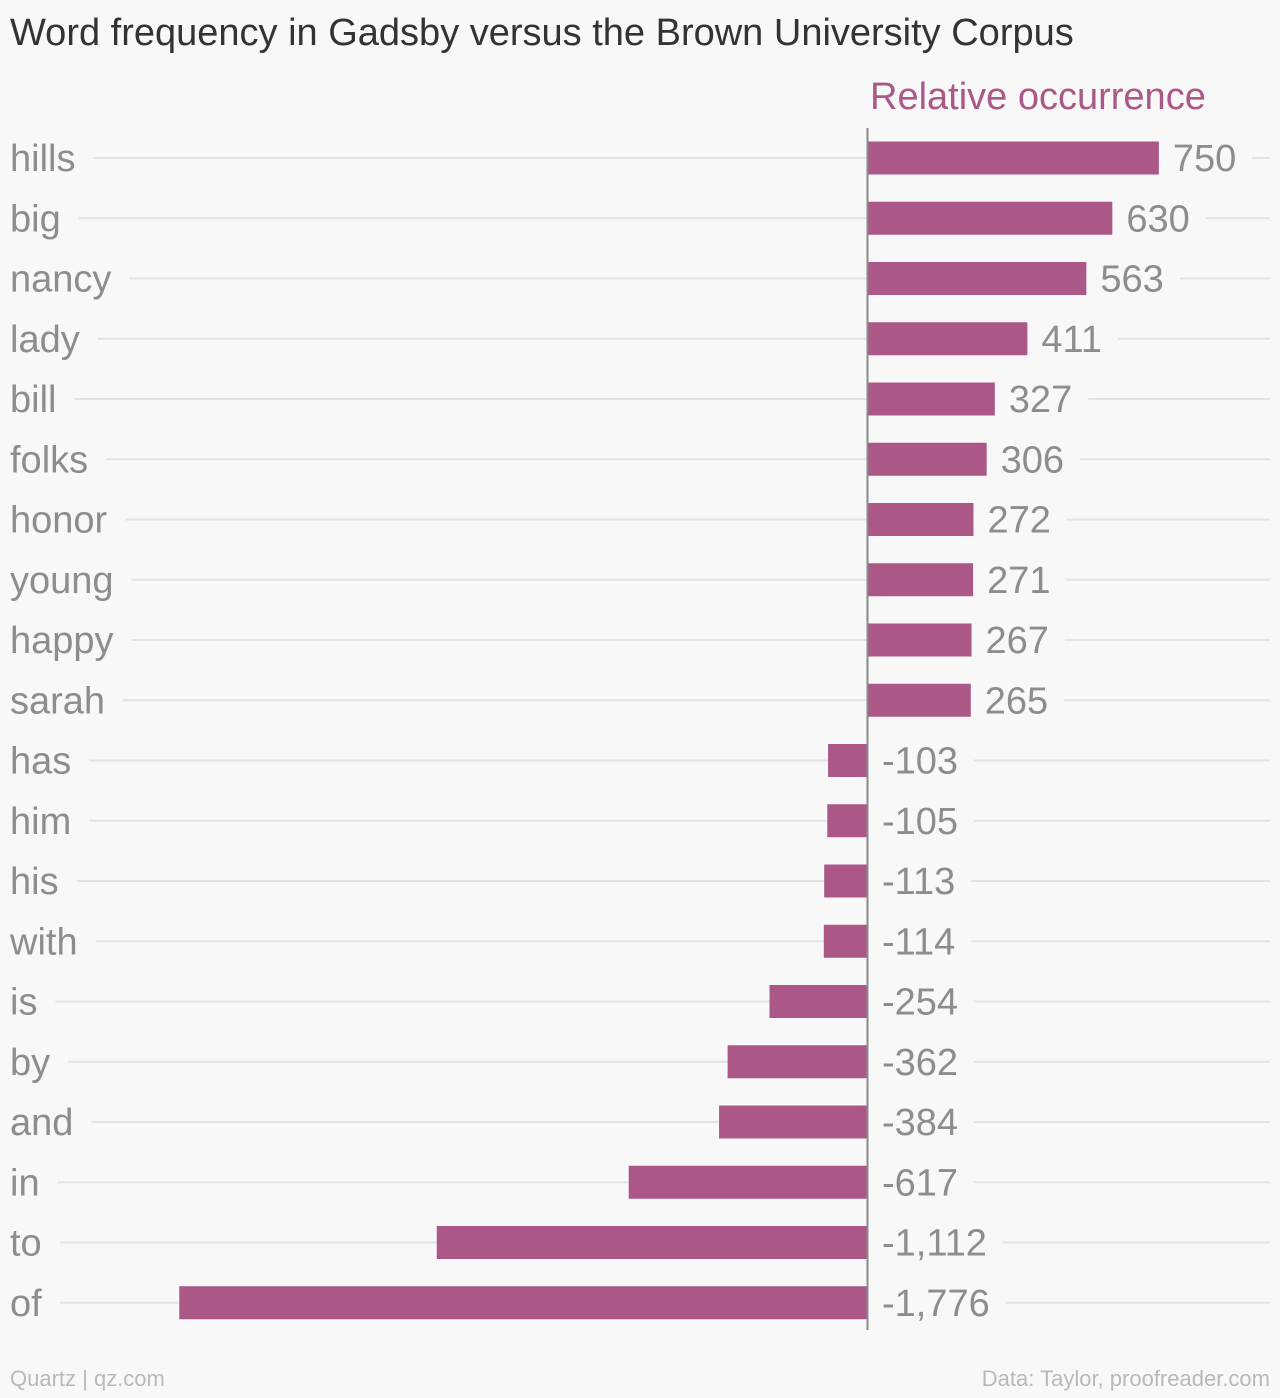 This screenshot has width=1280, height=1398. Describe the element at coordinates (1131, 280) in the screenshot. I see `value-label: 563` at that location.